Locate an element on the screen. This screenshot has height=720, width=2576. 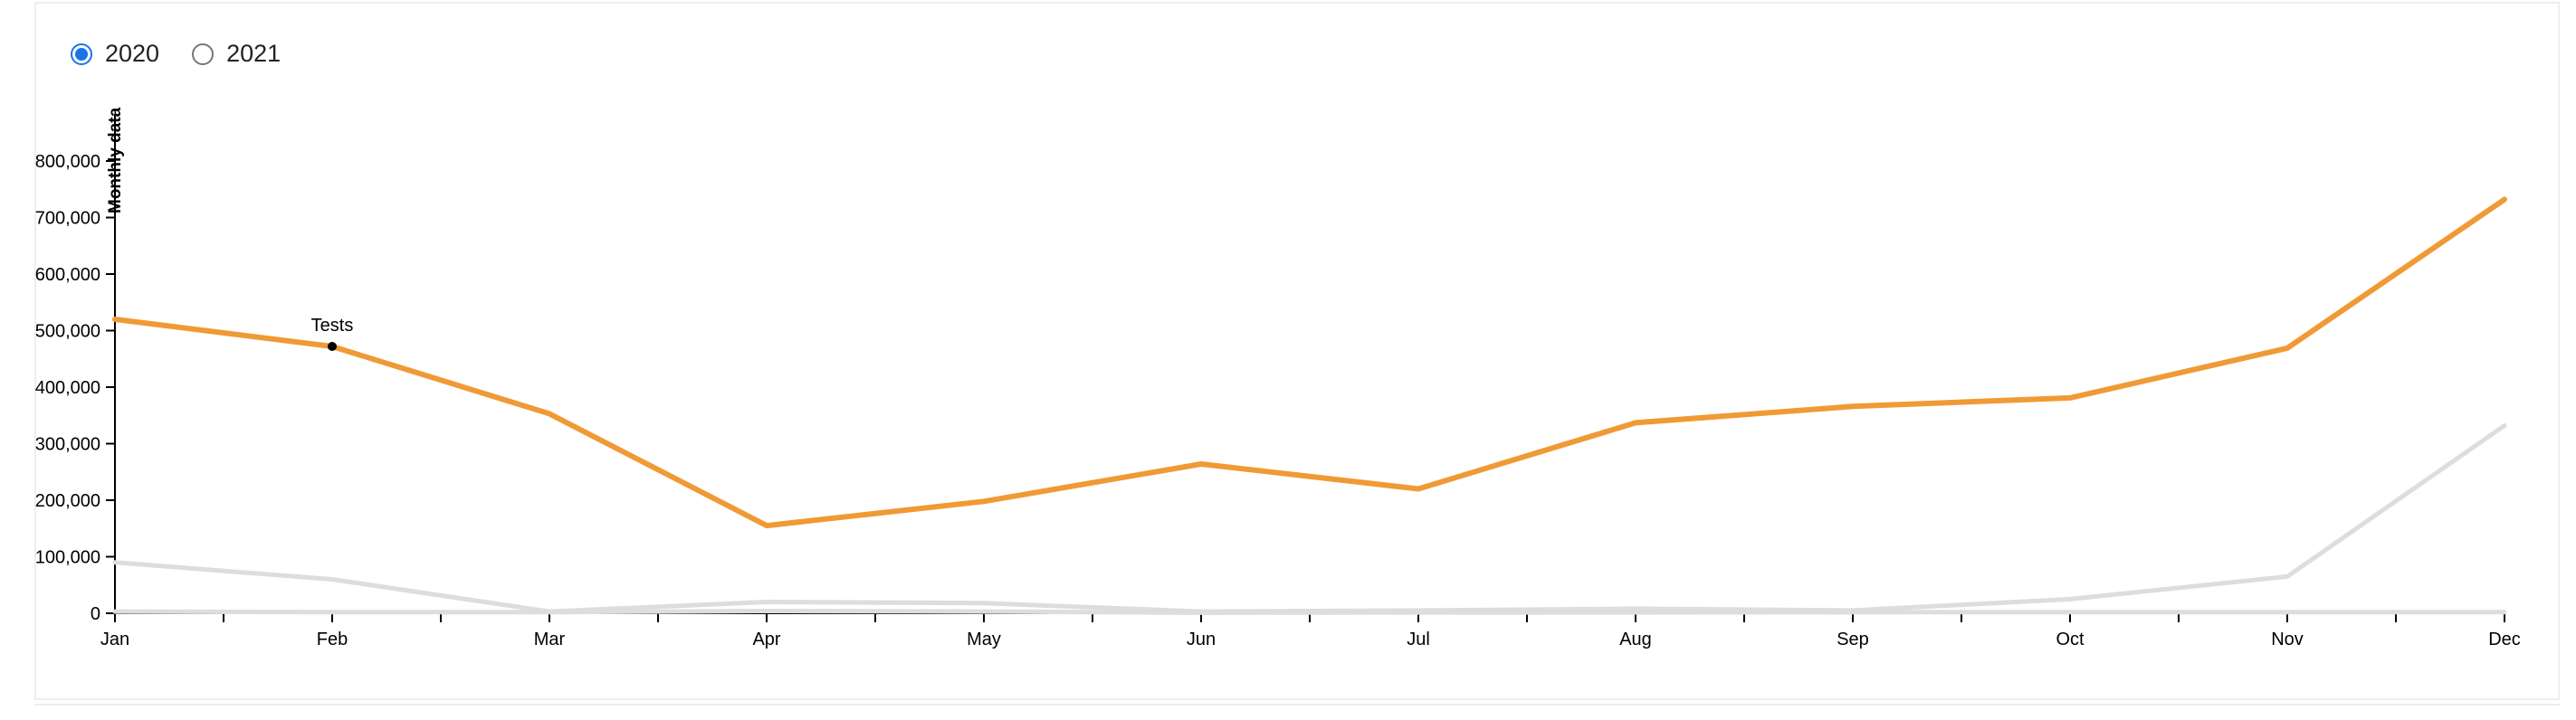
radio-option-2020: 2020 is located at coordinates (115, 54).